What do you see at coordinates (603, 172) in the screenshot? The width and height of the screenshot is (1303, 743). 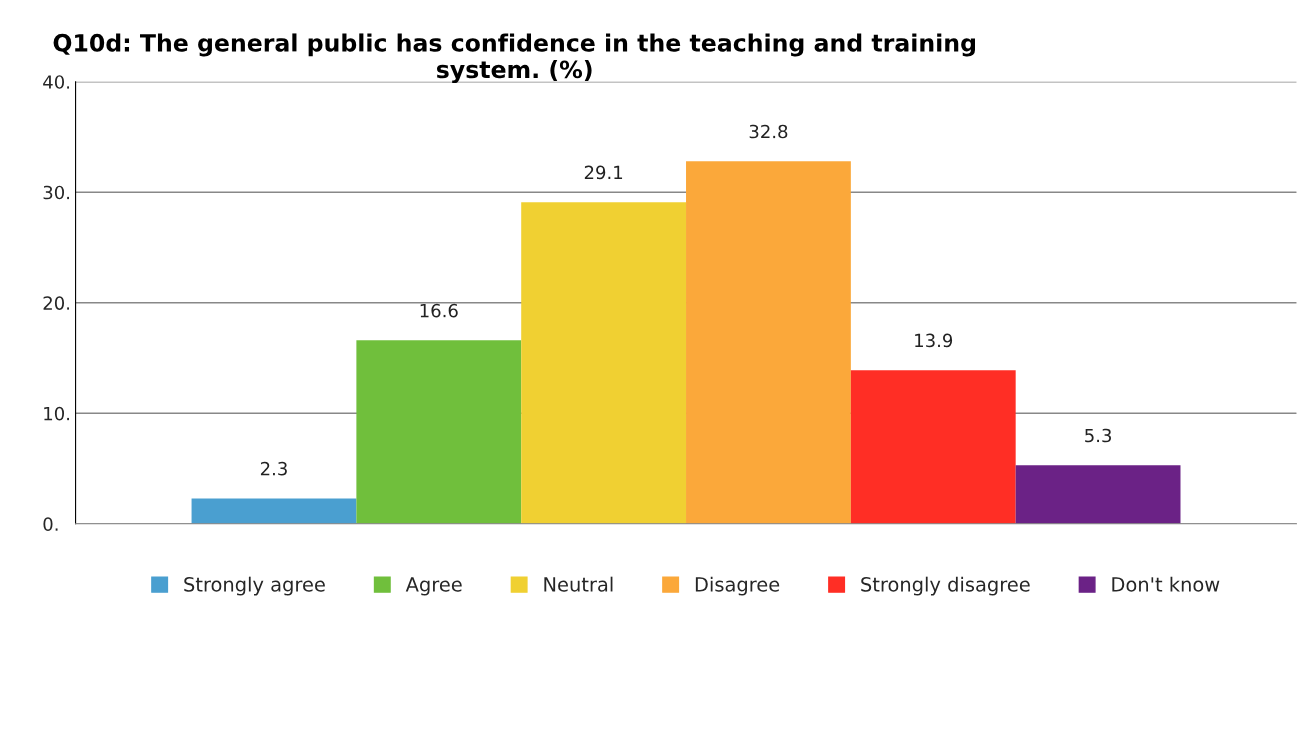 I see `data-label: 29.1` at bounding box center [603, 172].